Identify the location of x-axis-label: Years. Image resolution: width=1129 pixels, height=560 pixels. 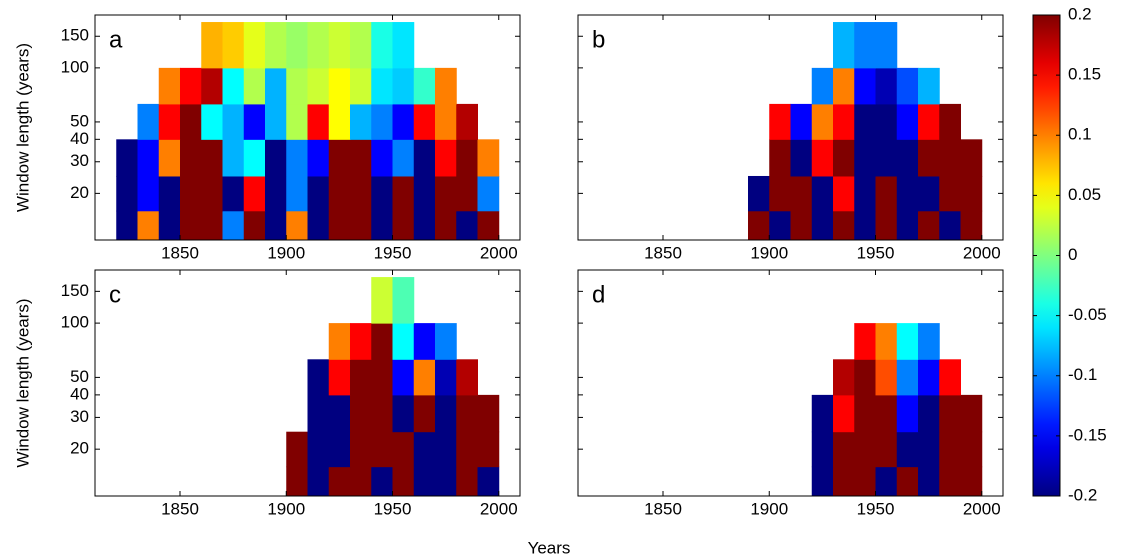
(549, 547).